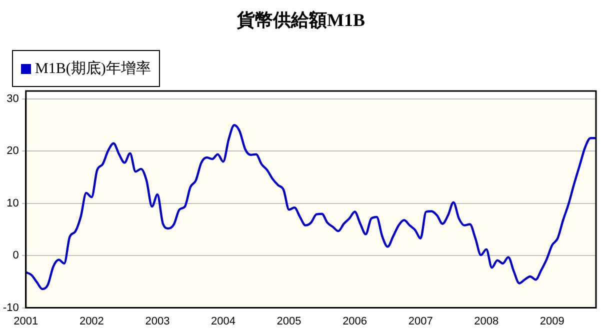 This screenshot has height=331, width=602. I want to click on x-tick-label: 2002, so click(91, 321).